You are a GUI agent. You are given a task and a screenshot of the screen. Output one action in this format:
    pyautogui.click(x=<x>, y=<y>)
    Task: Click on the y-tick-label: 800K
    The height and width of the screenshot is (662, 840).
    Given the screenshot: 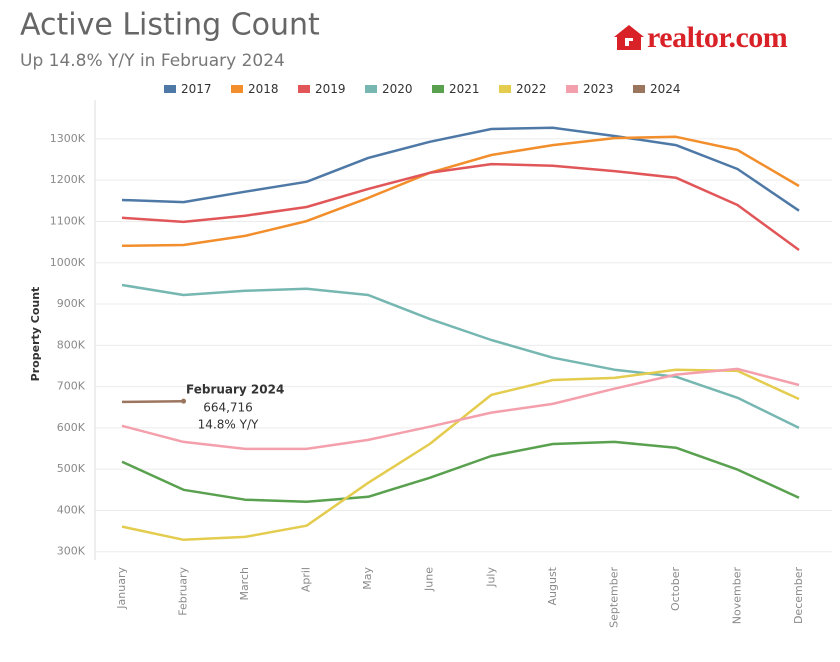 What is the action you would take?
    pyautogui.click(x=71, y=344)
    